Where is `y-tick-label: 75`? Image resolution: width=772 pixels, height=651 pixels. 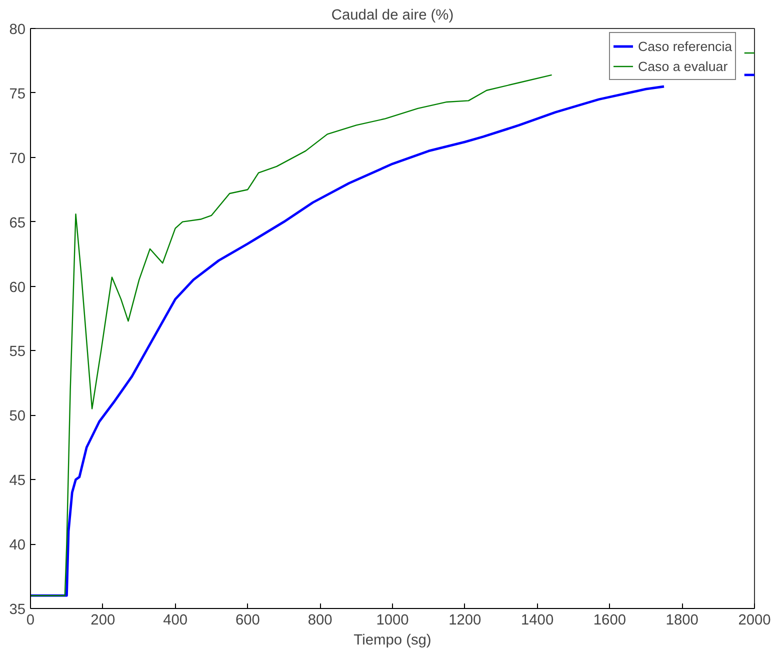 y-tick-label: 75 is located at coordinates (17, 94).